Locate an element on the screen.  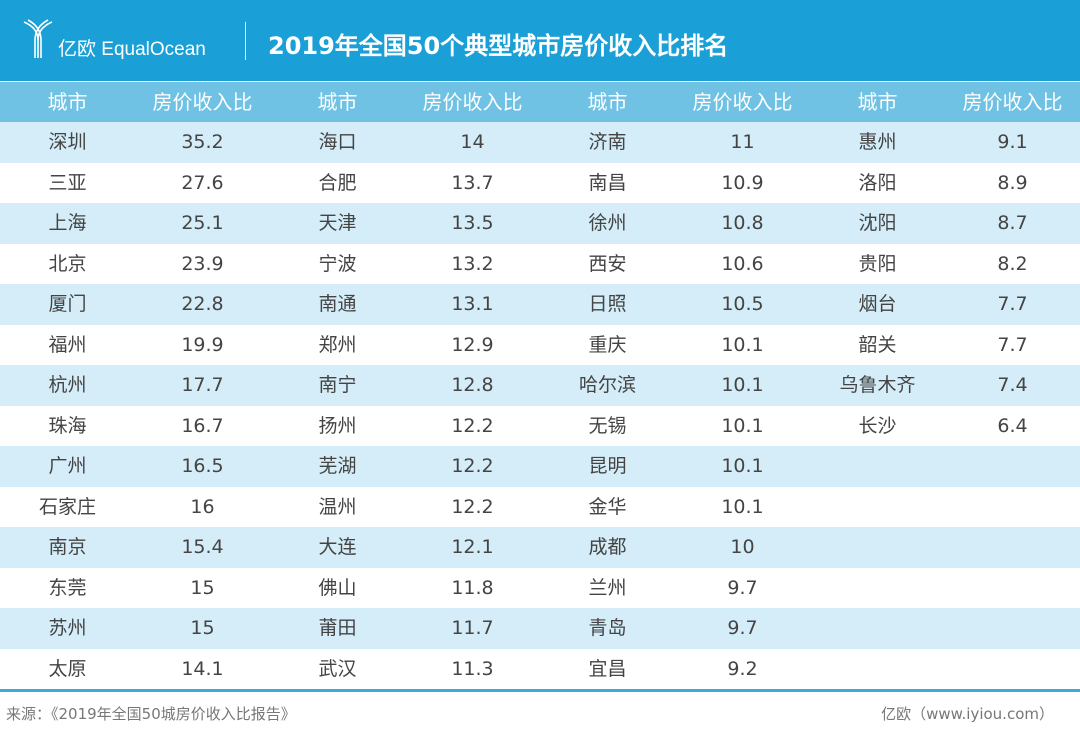
table-row: 厦门 22.8 南通 13.1 日照 10.5 烟台 7.7 is located at coordinates (540, 304).